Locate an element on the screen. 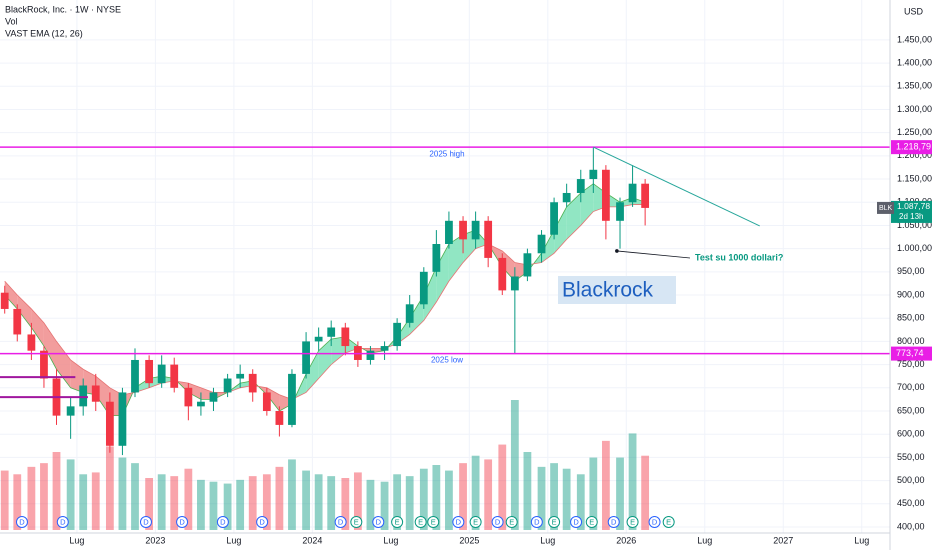 The image size is (932, 555). x-tick-label: 2025 is located at coordinates (469, 540).